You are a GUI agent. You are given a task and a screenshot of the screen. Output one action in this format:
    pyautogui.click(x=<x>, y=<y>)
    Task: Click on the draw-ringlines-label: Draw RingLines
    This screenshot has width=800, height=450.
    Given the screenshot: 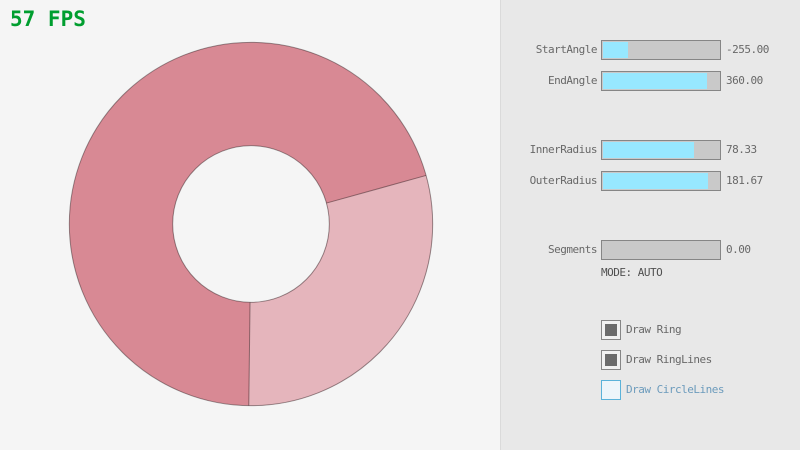 What is the action you would take?
    pyautogui.click(x=669, y=359)
    